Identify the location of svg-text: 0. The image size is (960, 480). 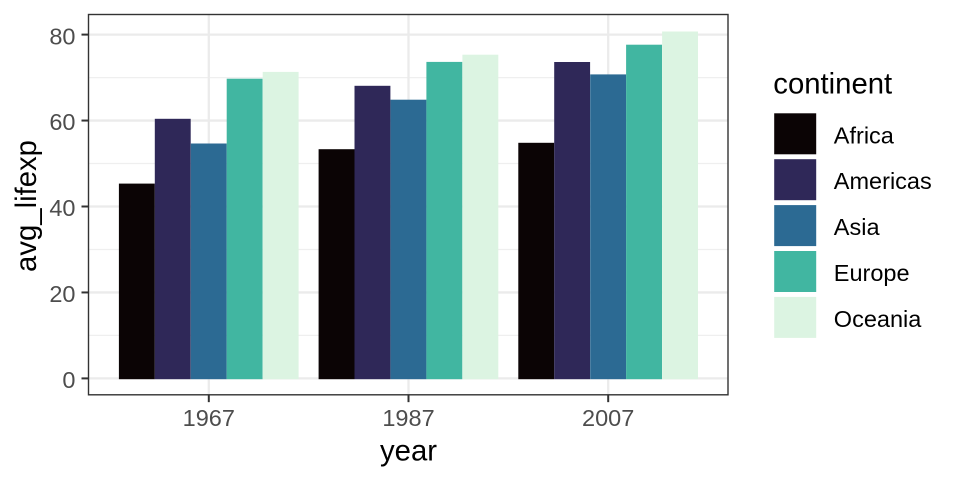
(68, 380).